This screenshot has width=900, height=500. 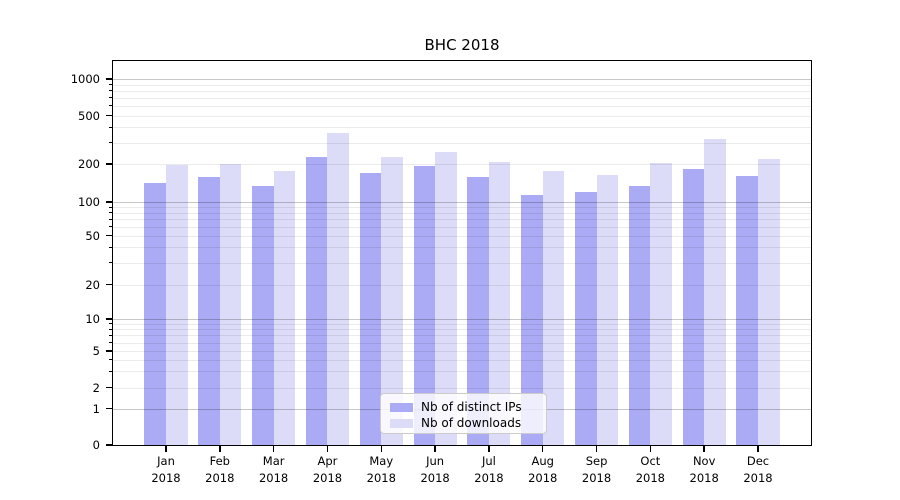 What do you see at coordinates (96, 351) in the screenshot?
I see `y-tick-label: 5` at bounding box center [96, 351].